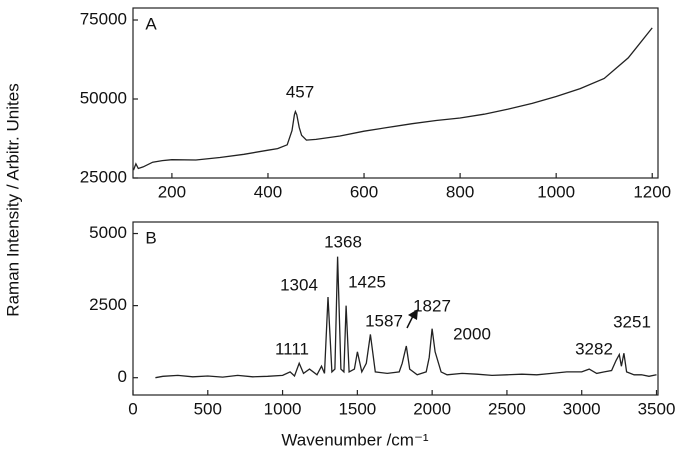 The image size is (685, 464). I want to click on peak-label: 1304, so click(299, 284).